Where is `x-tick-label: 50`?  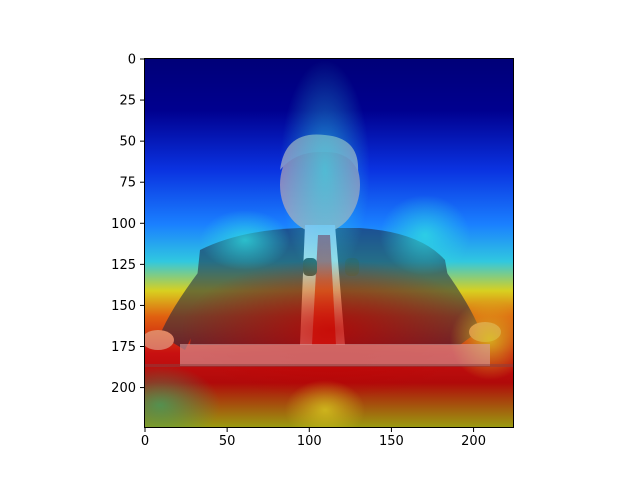 x-tick-label: 50 is located at coordinates (227, 441).